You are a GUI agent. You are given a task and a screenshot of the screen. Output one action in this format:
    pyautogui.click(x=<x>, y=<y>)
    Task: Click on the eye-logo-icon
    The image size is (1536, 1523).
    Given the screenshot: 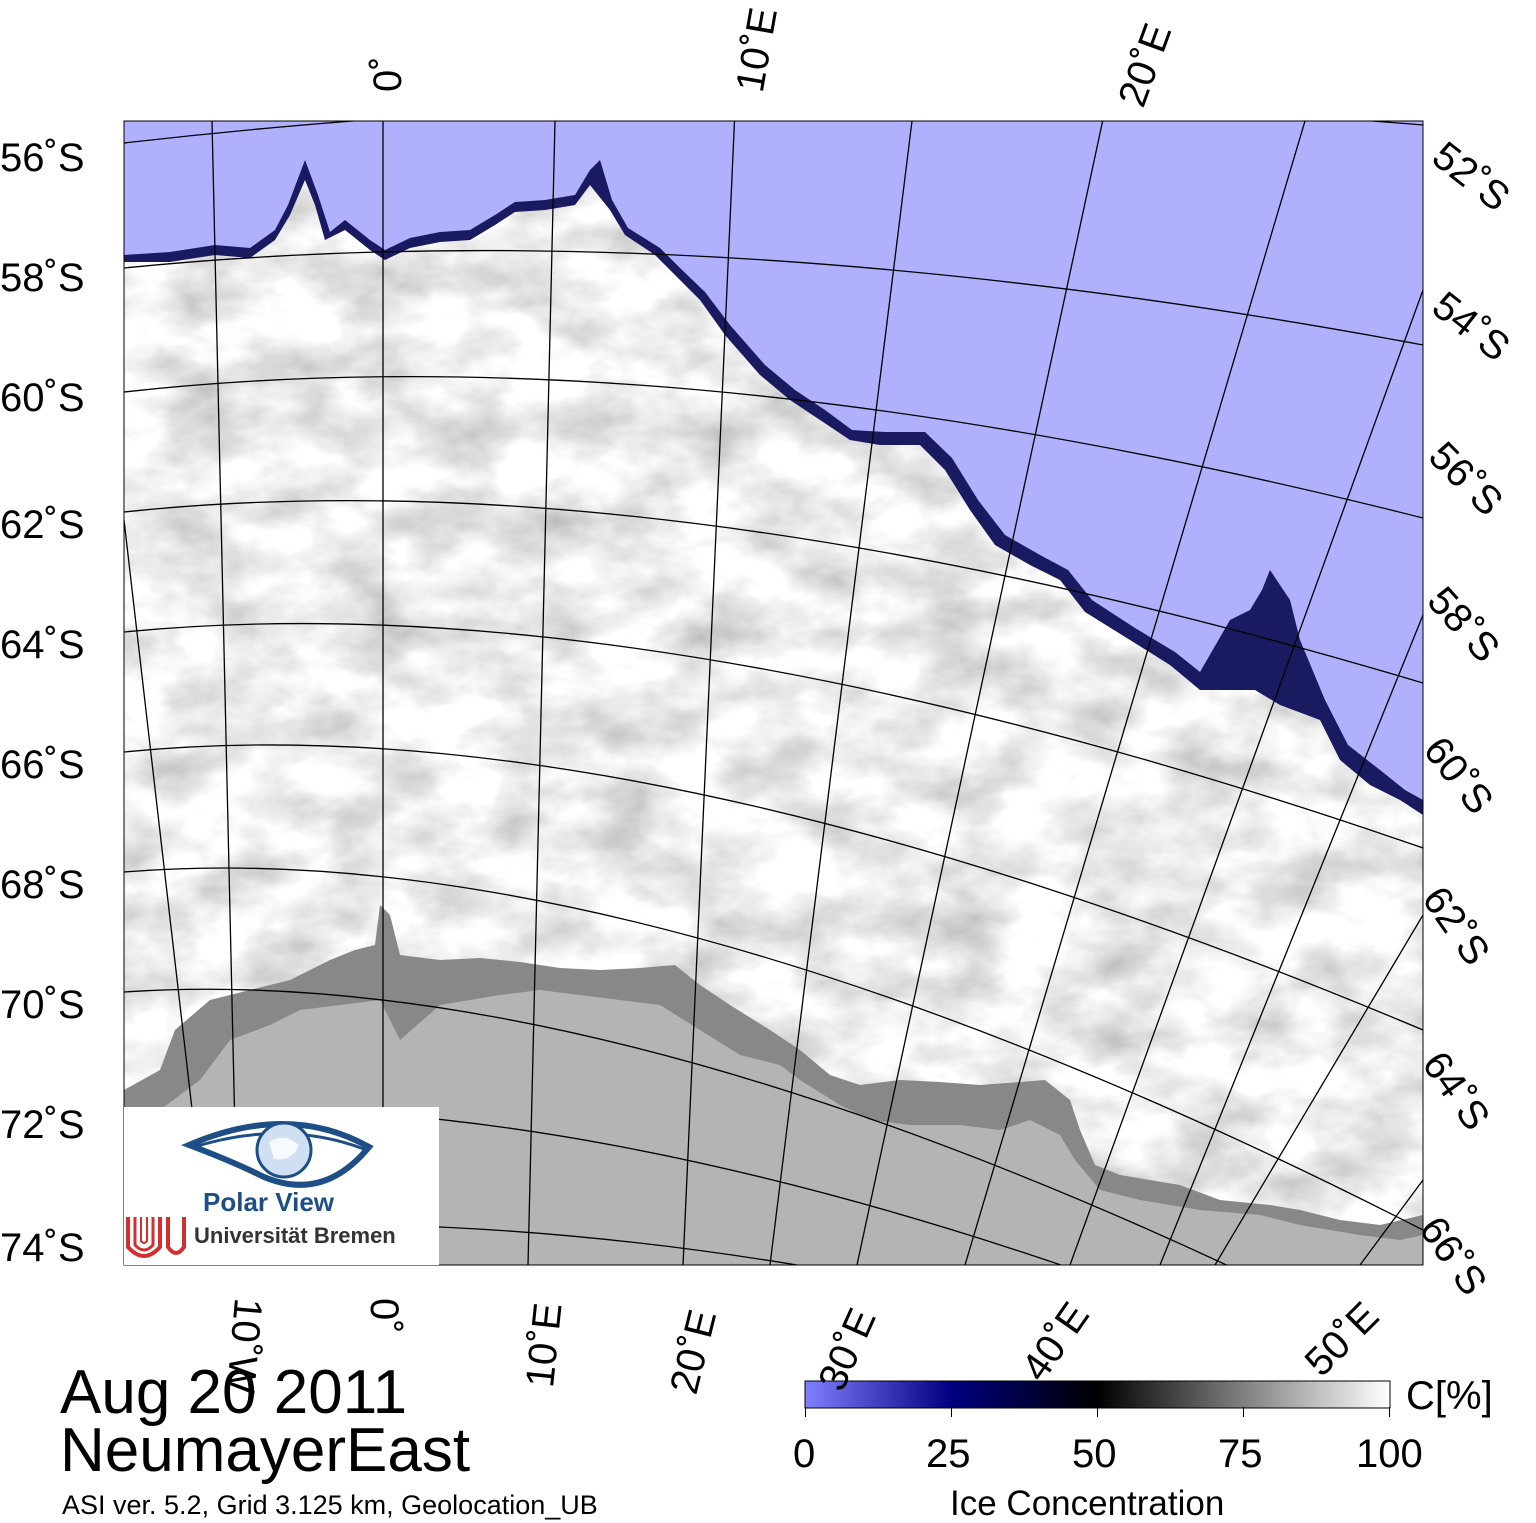 What is the action you would take?
    pyautogui.click(x=250, y=1189)
    